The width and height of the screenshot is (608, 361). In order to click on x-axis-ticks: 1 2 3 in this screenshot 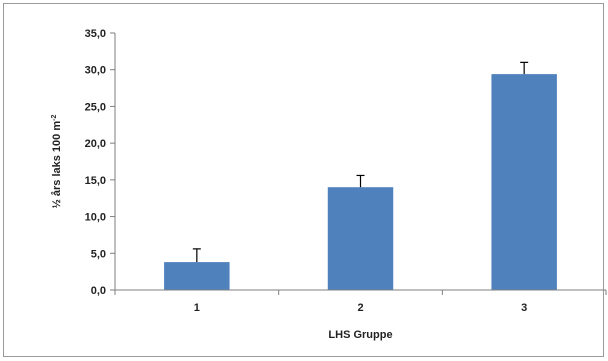, I will do `click(360, 302)`.